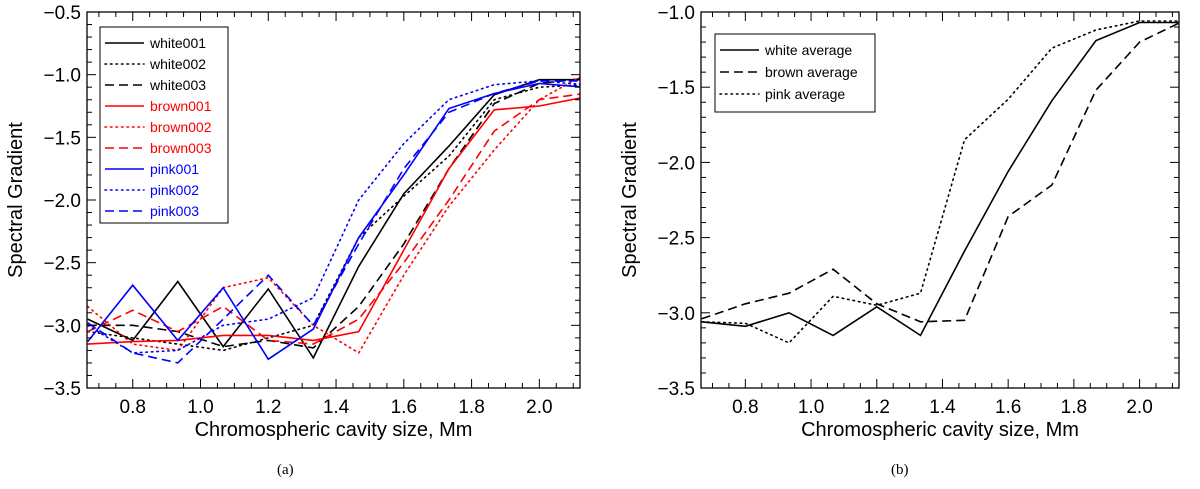 The image size is (1200, 489). I want to click on legend-label: brown003, so click(181, 148).